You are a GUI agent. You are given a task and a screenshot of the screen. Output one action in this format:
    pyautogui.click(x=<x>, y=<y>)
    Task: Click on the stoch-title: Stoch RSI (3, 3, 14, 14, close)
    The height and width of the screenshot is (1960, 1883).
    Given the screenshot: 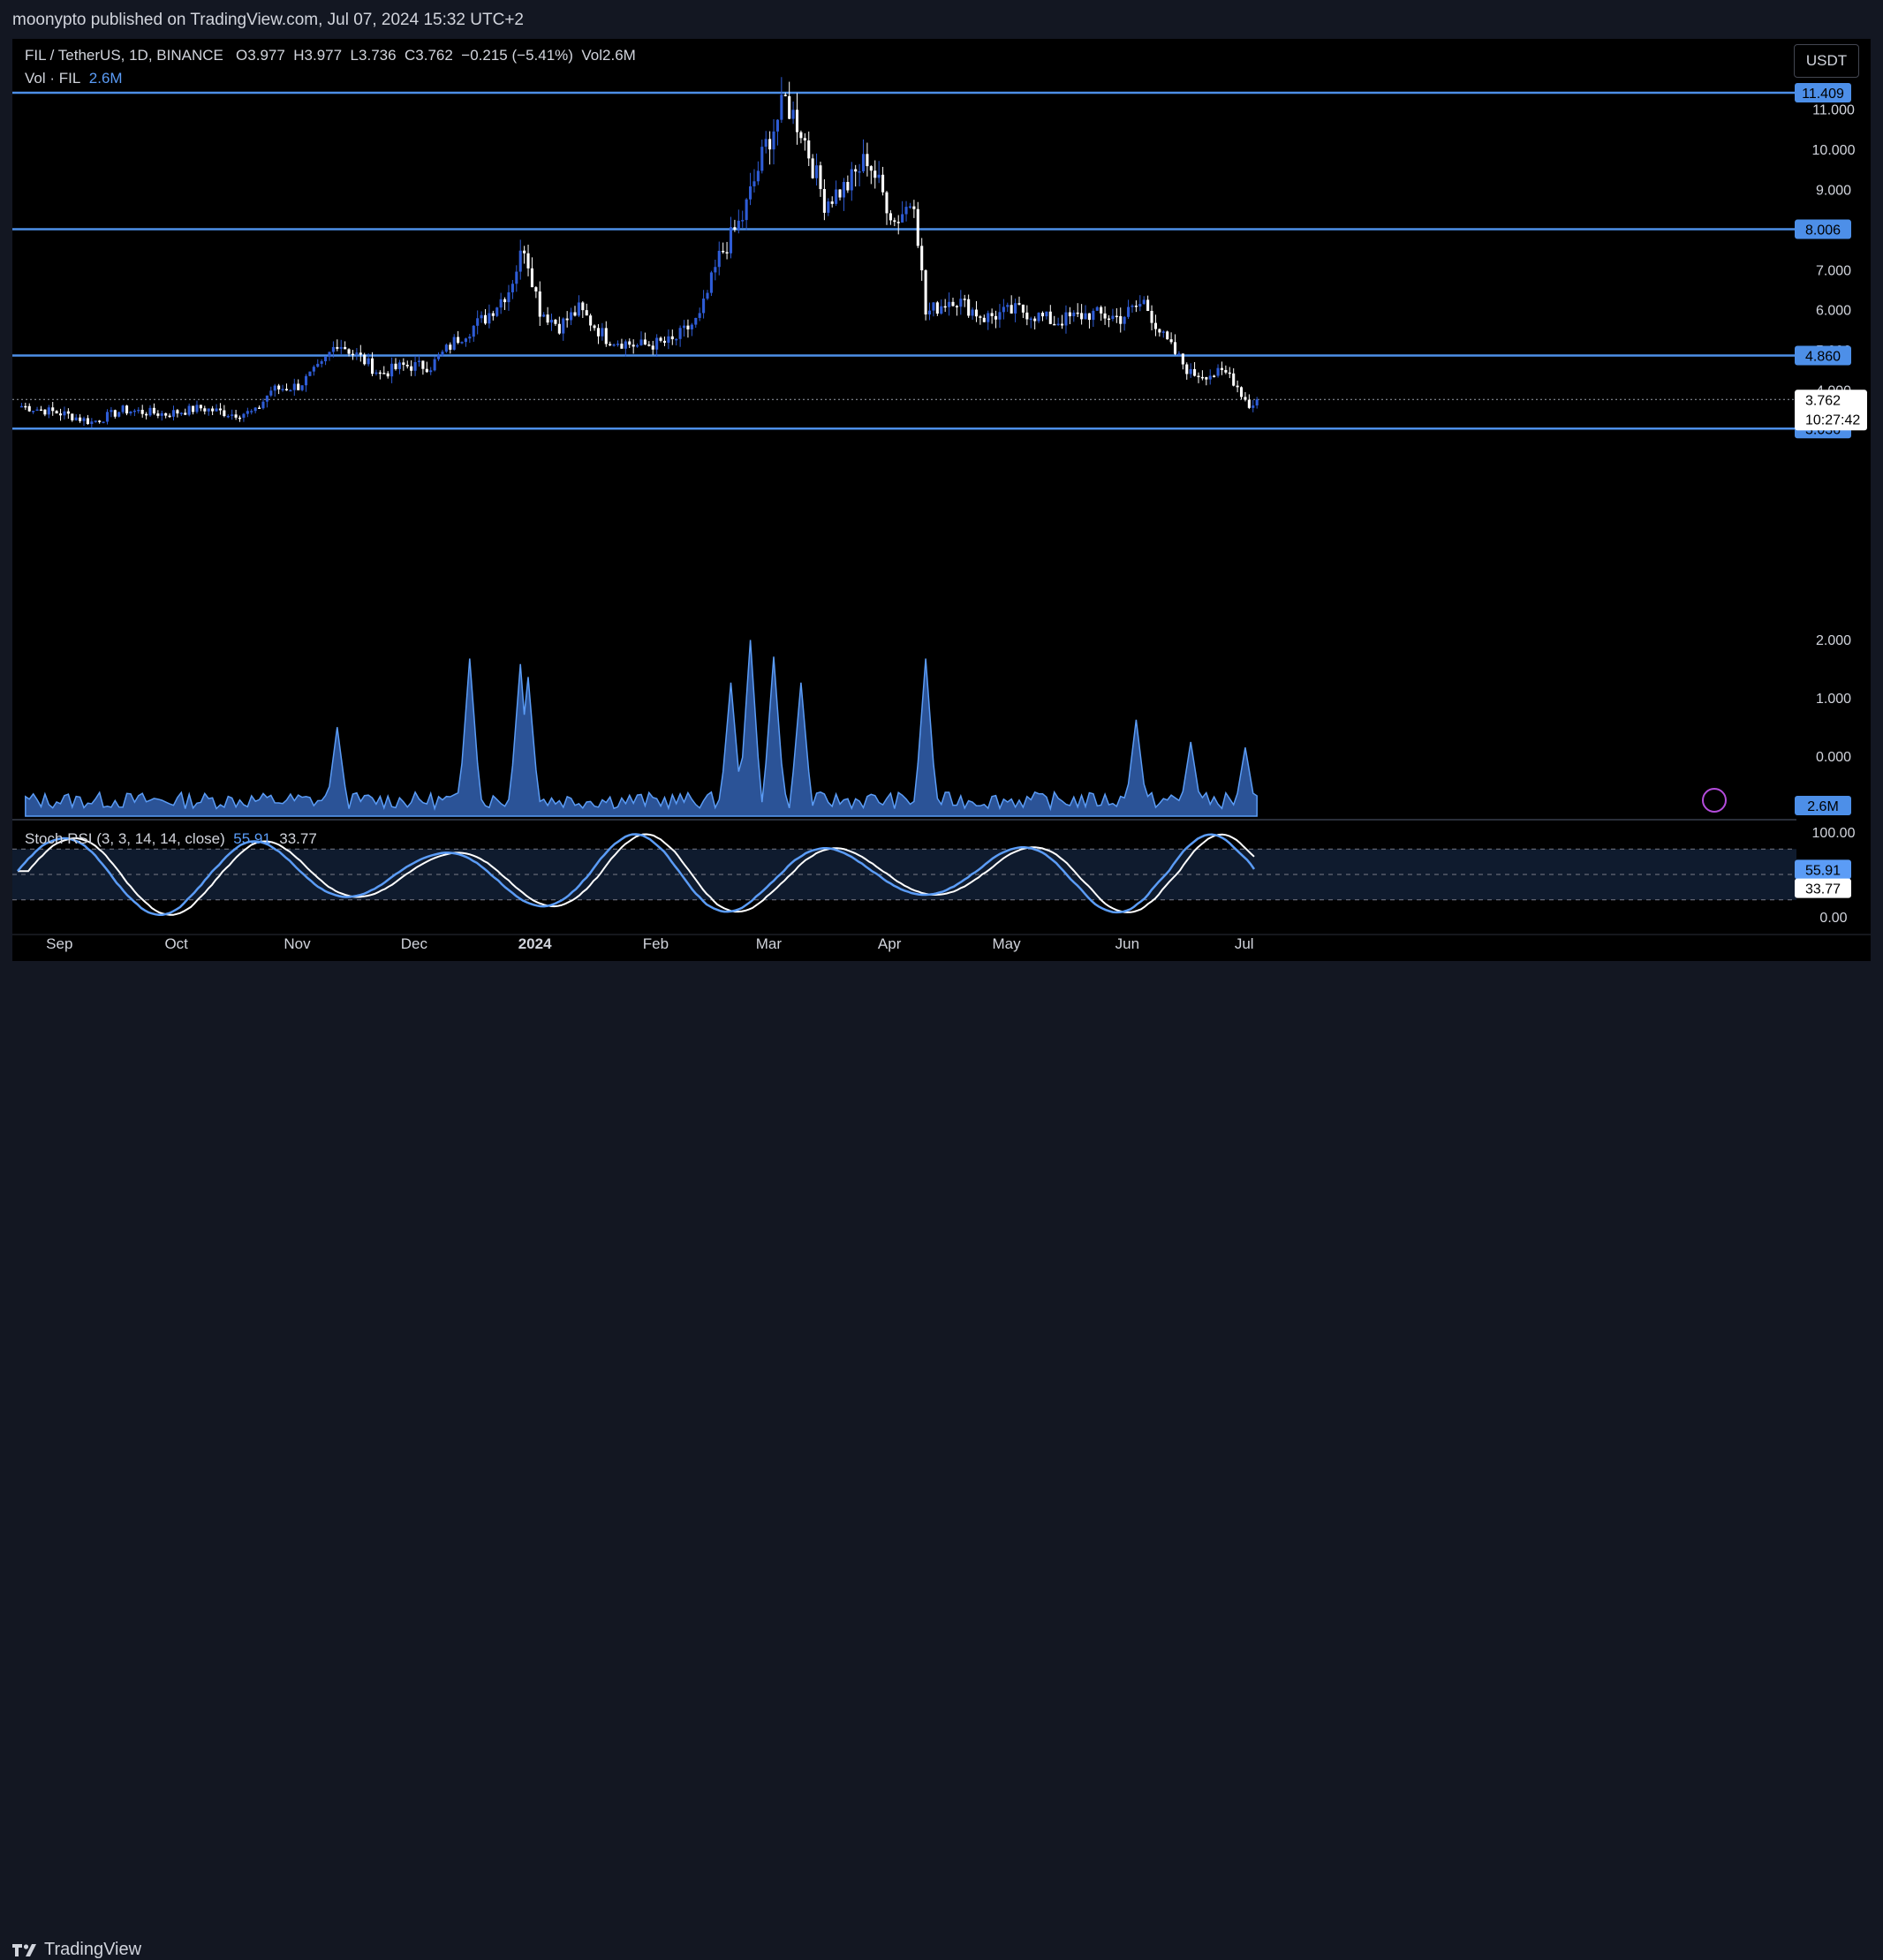 What is the action you would take?
    pyautogui.click(x=125, y=838)
    